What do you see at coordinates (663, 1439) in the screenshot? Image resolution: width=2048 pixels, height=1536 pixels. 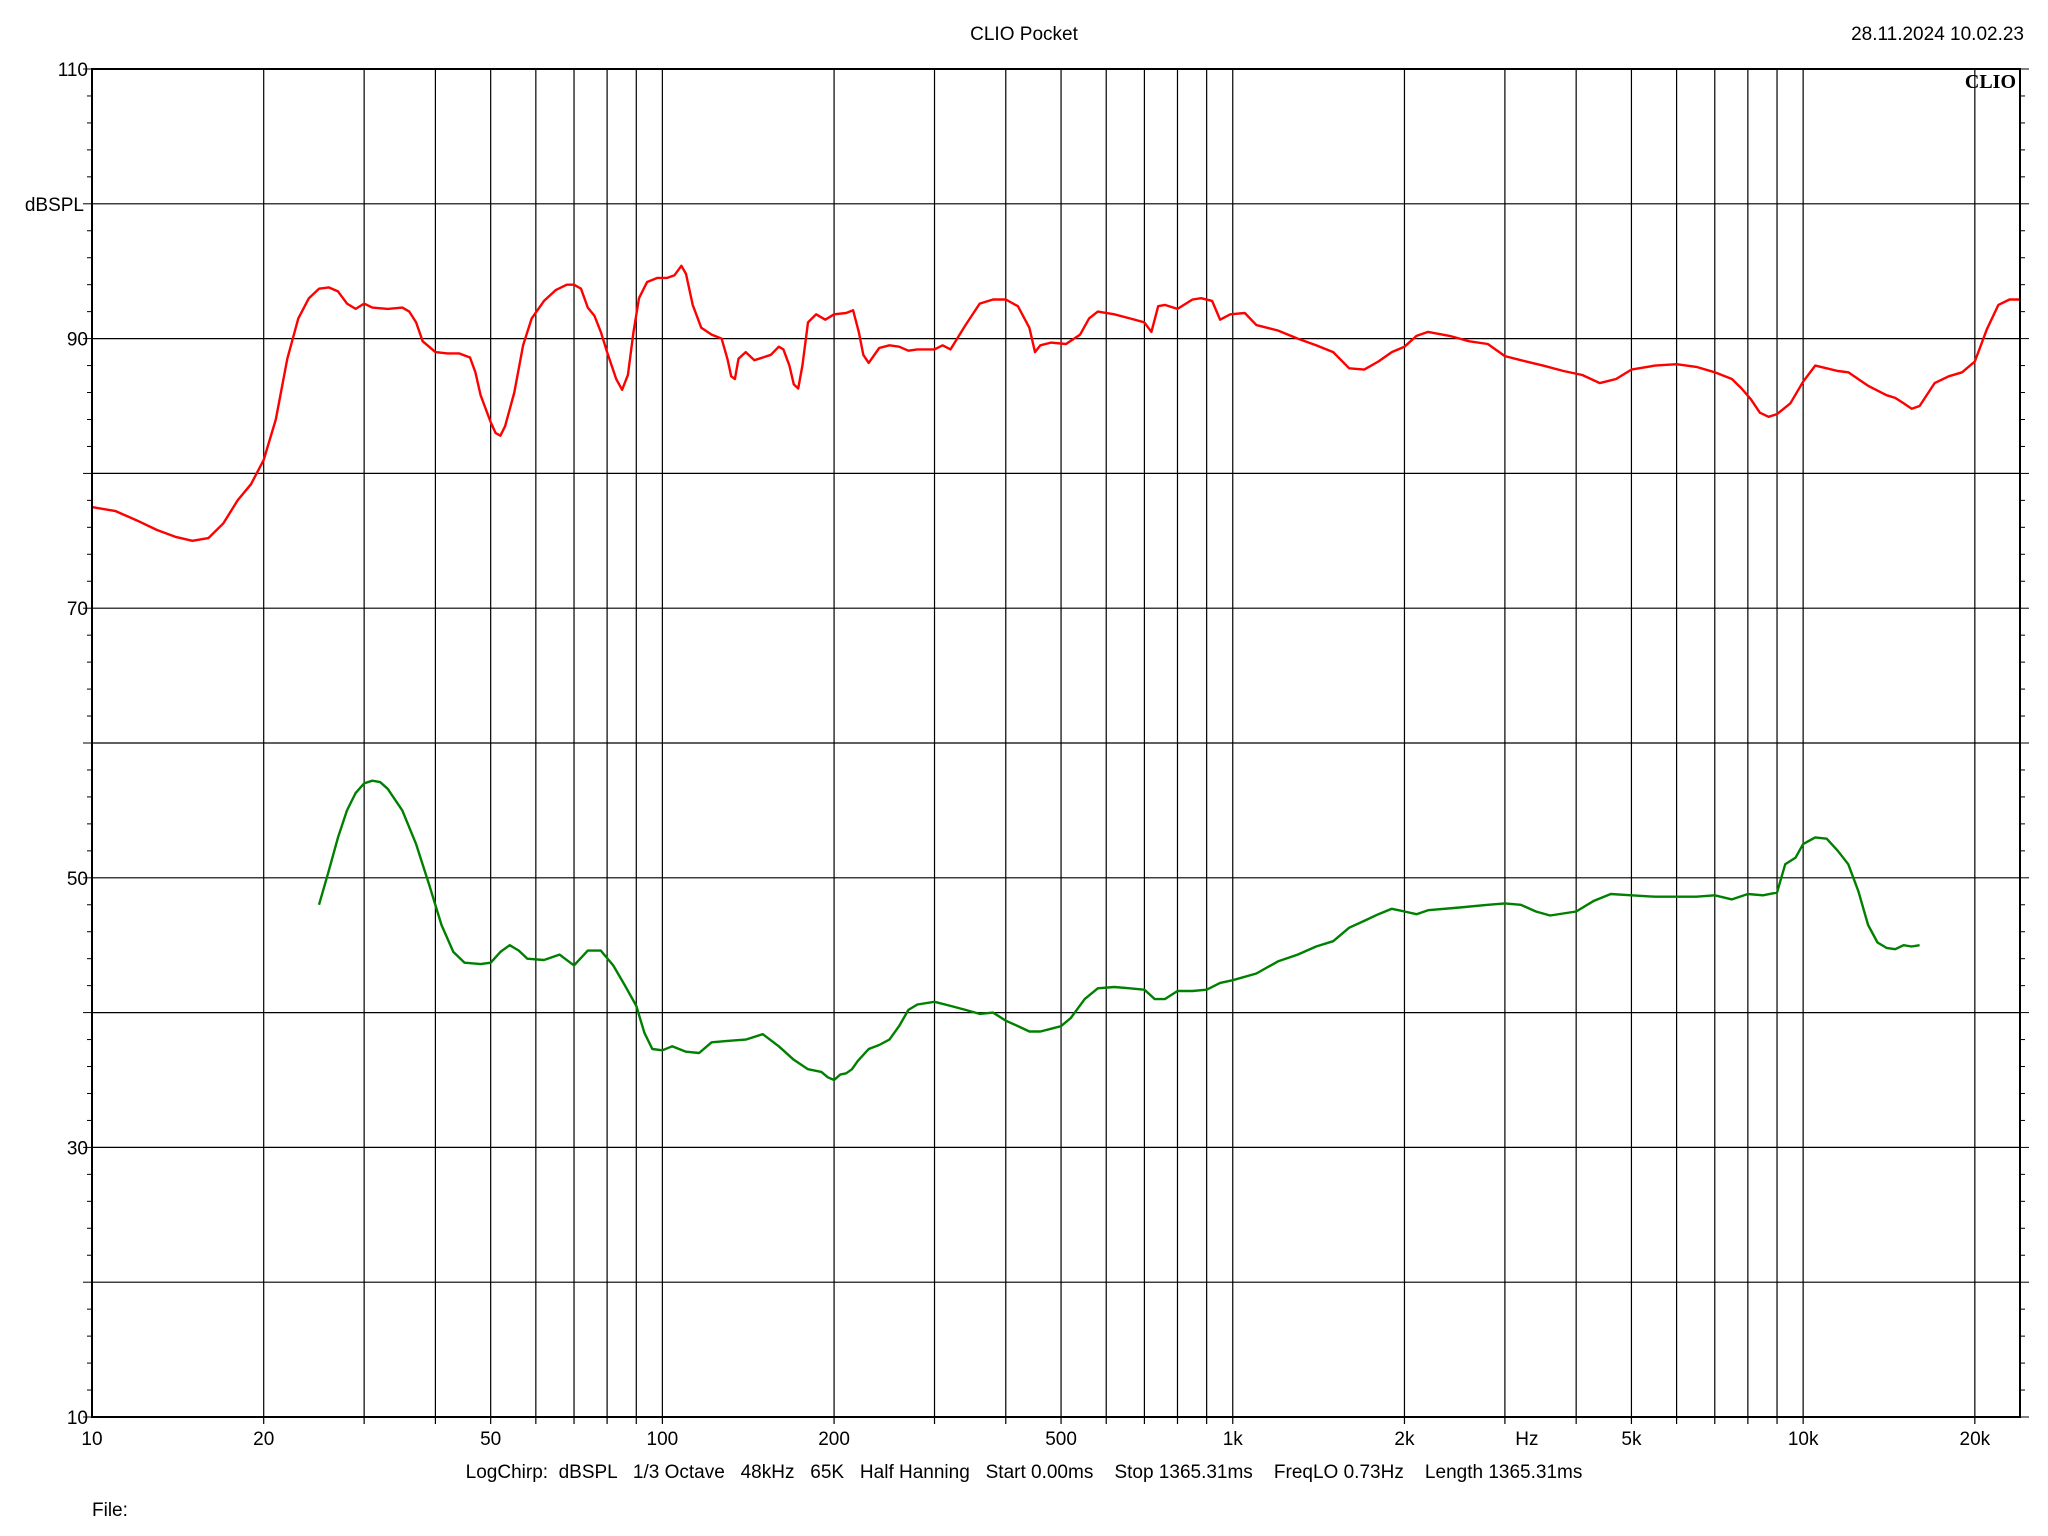 I see `x-tick-label: 100` at bounding box center [663, 1439].